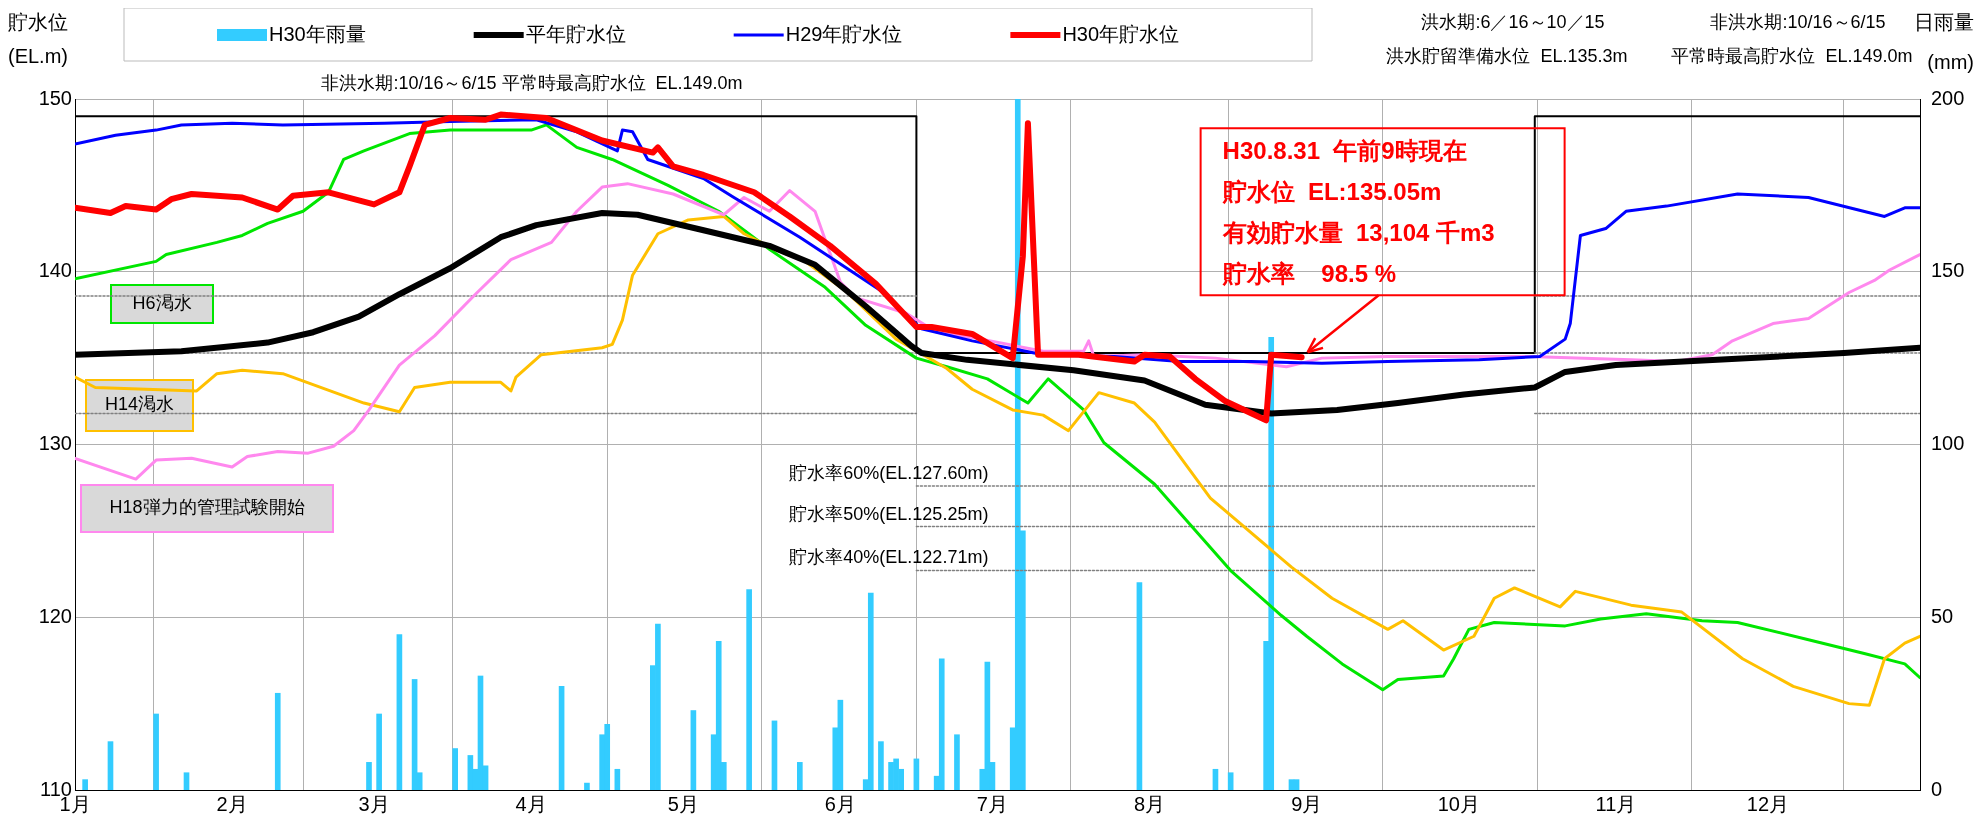 Image resolution: width=1986 pixels, height=840 pixels. I want to click on y-tick-label: 130, so click(55, 443).